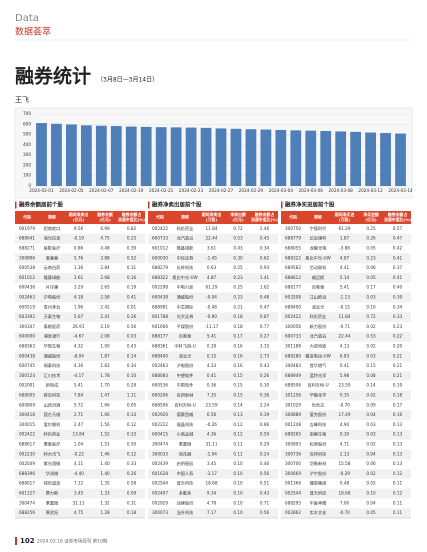  What do you see at coordinates (238, 257) in the screenshot?
I see `table-cell: 0.30` at bounding box center [238, 257].